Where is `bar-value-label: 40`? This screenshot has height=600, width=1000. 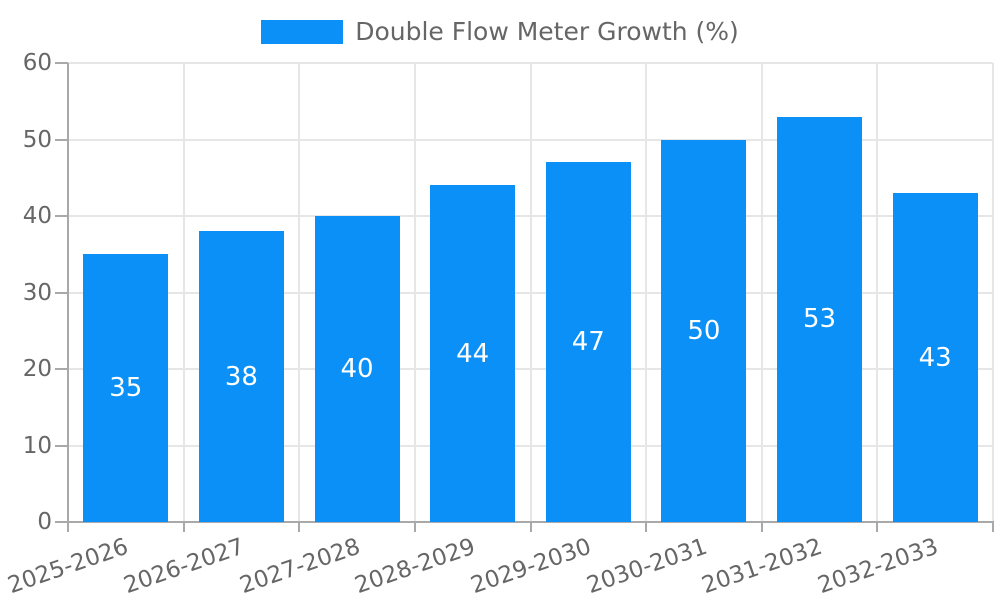 bar-value-label: 40 is located at coordinates (357, 369).